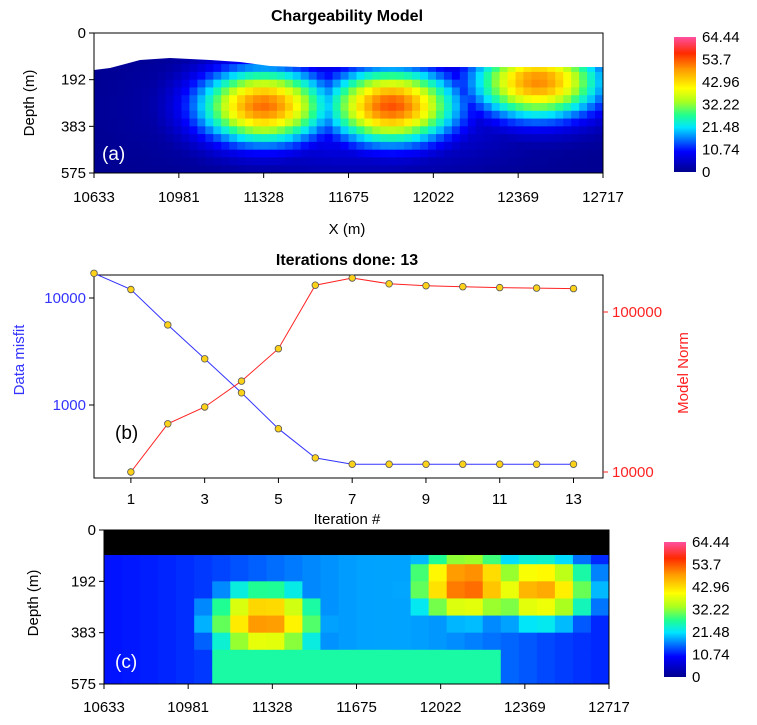  I want to click on panel-a-x-label: 12717, so click(603, 197).